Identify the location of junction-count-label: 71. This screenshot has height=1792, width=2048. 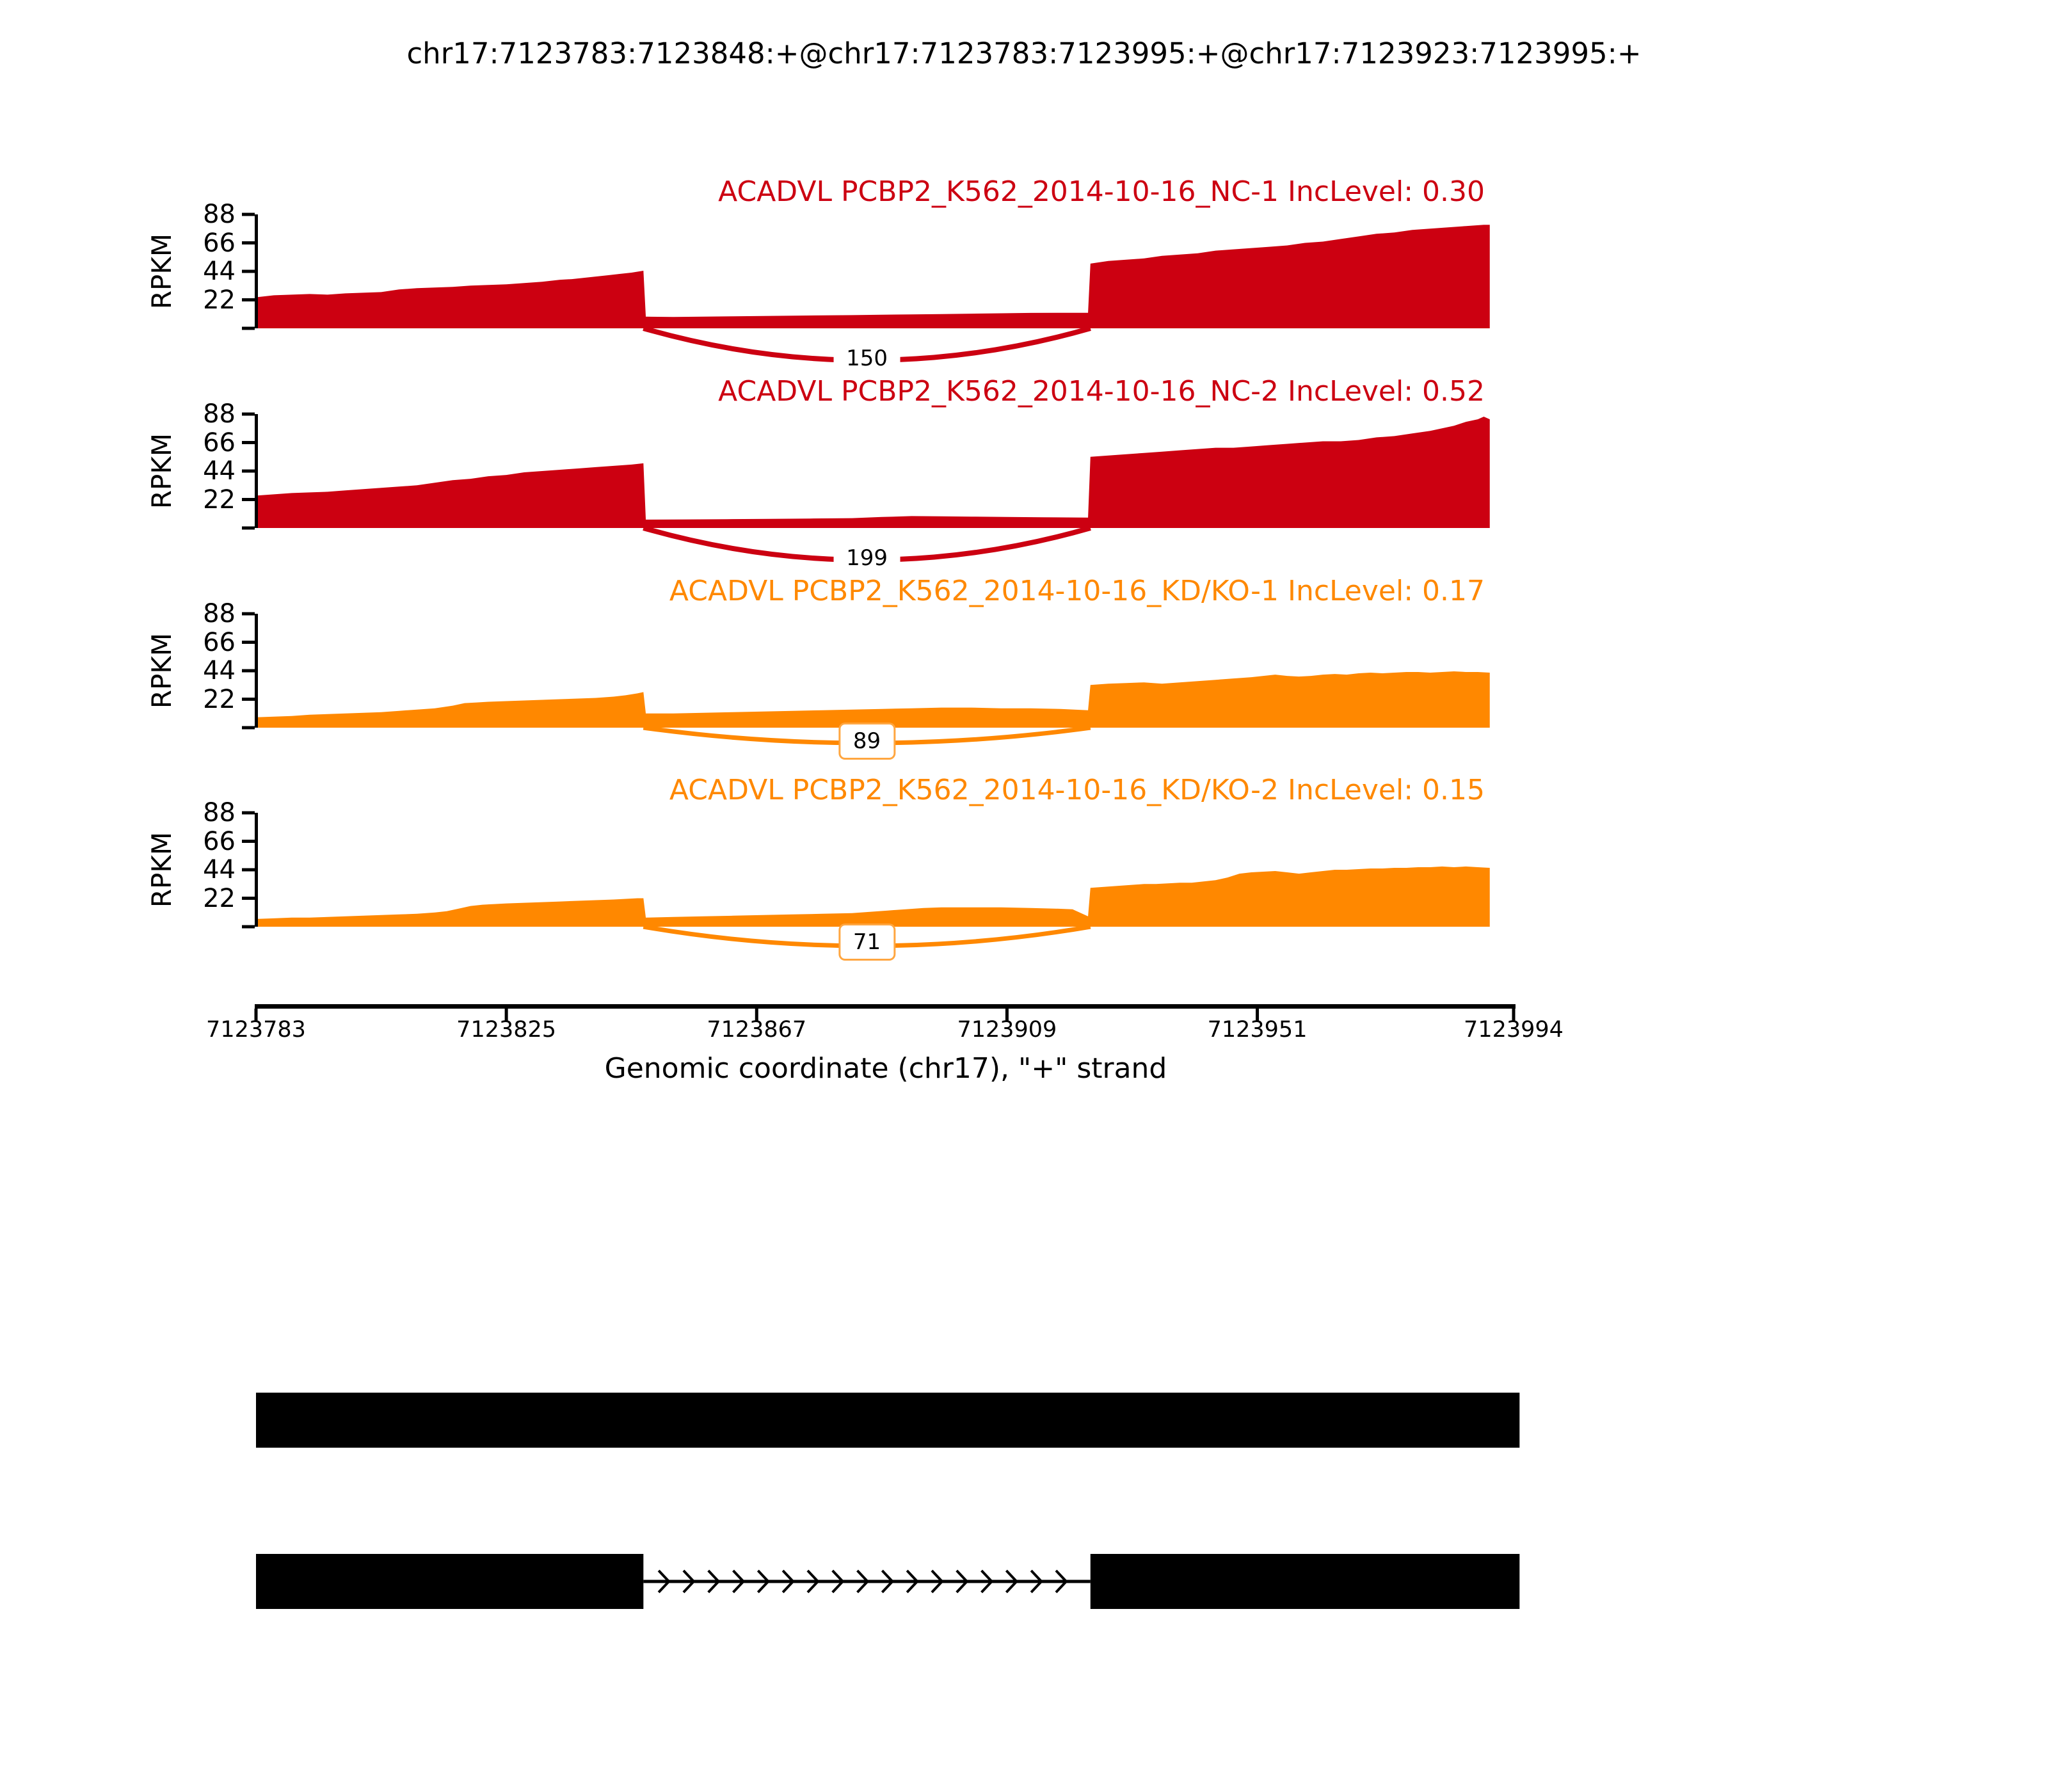
(867, 942).